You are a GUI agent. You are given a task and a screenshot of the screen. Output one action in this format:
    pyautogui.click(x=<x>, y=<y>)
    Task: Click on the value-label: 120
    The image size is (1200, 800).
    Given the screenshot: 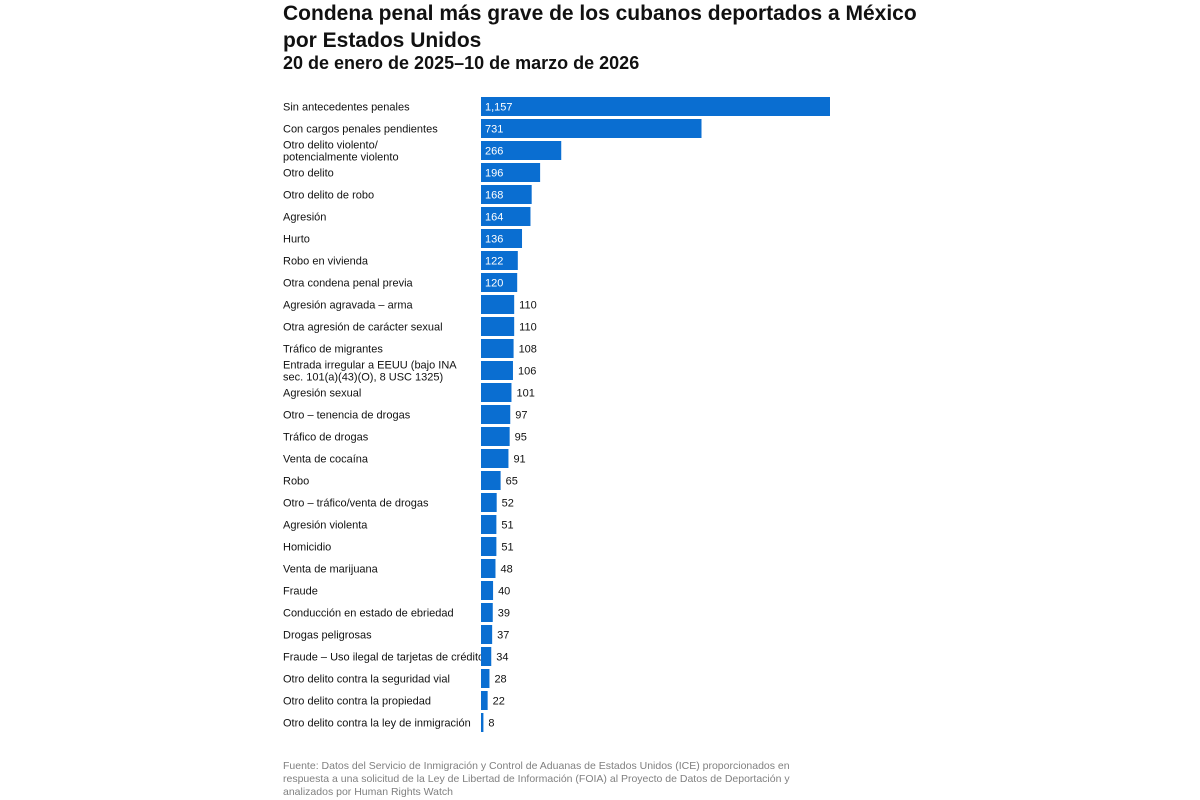 What is the action you would take?
    pyautogui.click(x=494, y=284)
    